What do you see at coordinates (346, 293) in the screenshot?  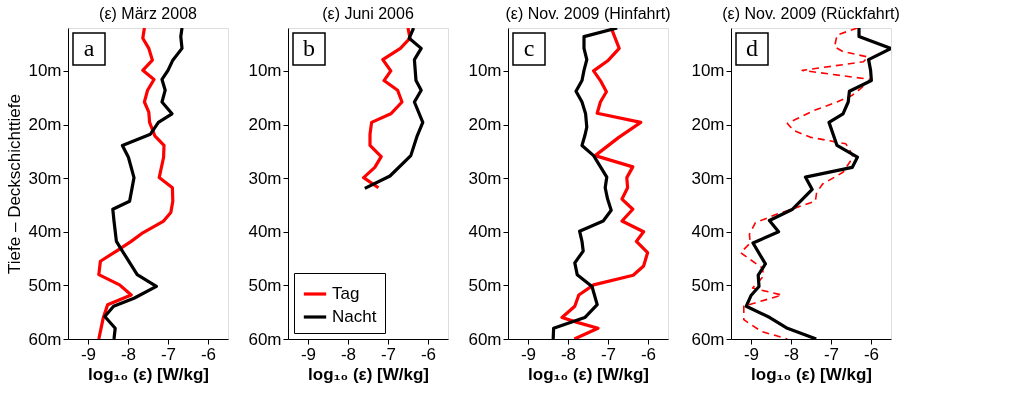 I see `legend-label: Tag` at bounding box center [346, 293].